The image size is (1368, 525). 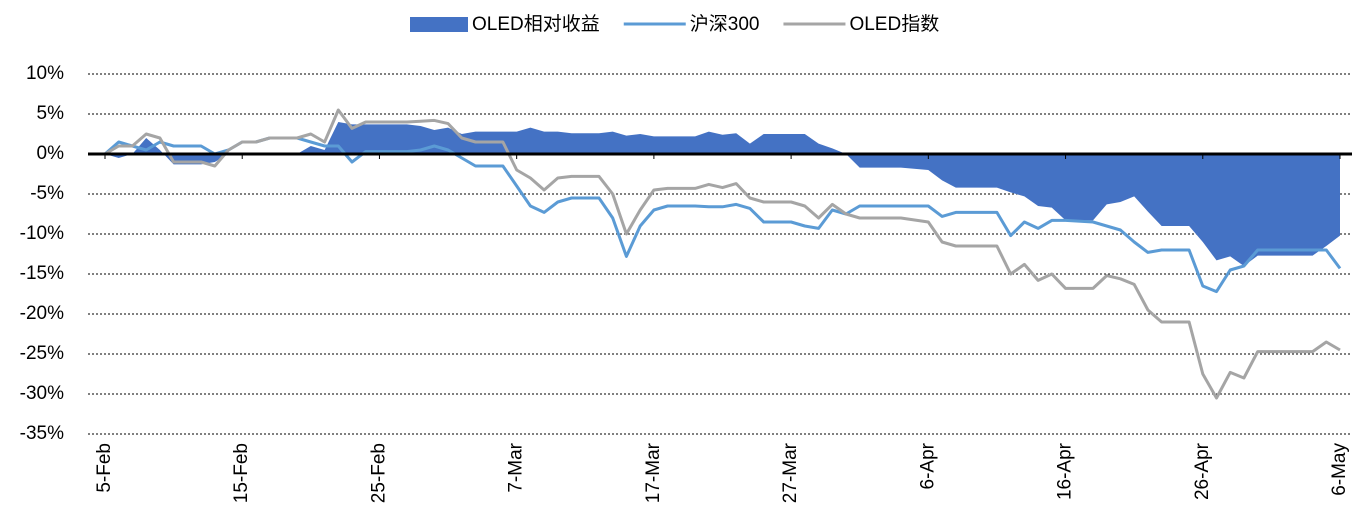 What do you see at coordinates (51, 153) in the screenshot?
I see `y-tick-label: 0%` at bounding box center [51, 153].